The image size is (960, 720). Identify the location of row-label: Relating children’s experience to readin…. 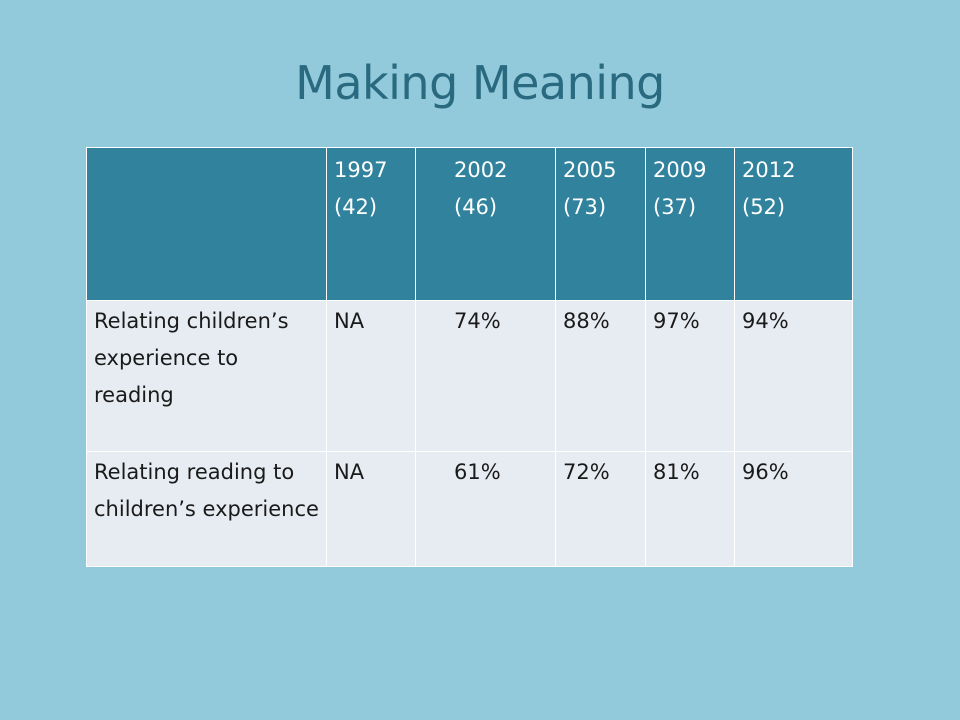
(206, 376).